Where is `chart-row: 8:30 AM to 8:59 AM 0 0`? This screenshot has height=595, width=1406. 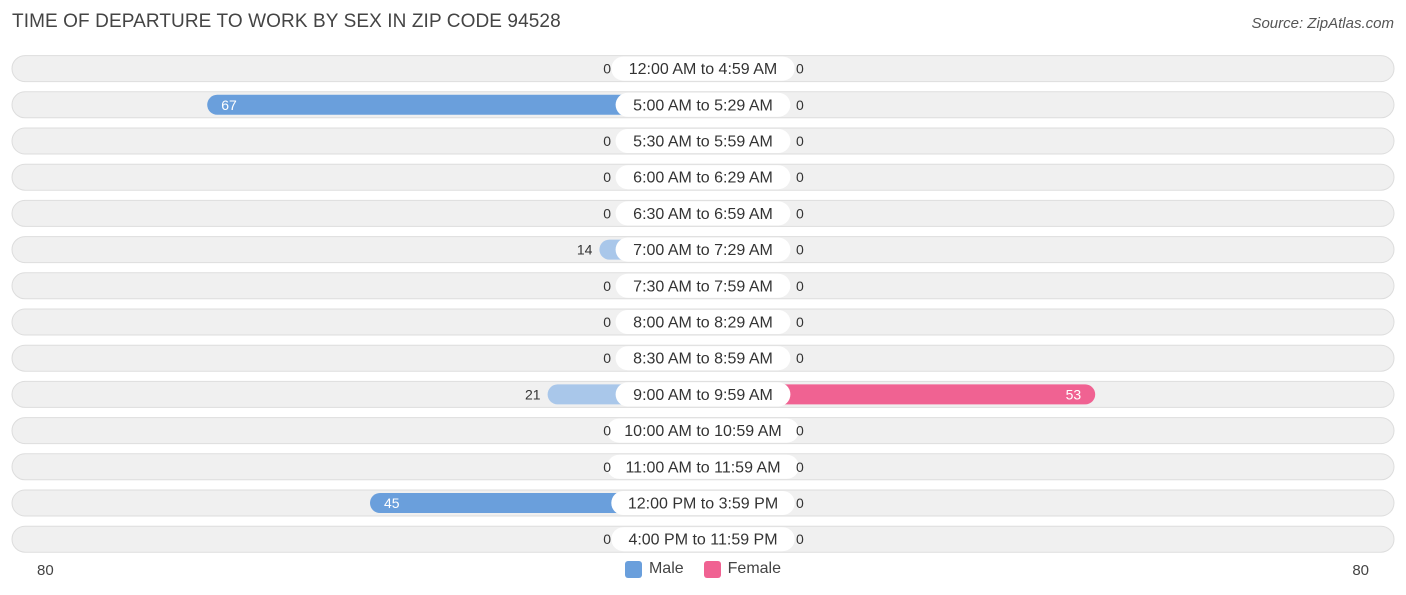 chart-row: 8:30 AM to 8:59 AM 0 0 is located at coordinates (703, 358).